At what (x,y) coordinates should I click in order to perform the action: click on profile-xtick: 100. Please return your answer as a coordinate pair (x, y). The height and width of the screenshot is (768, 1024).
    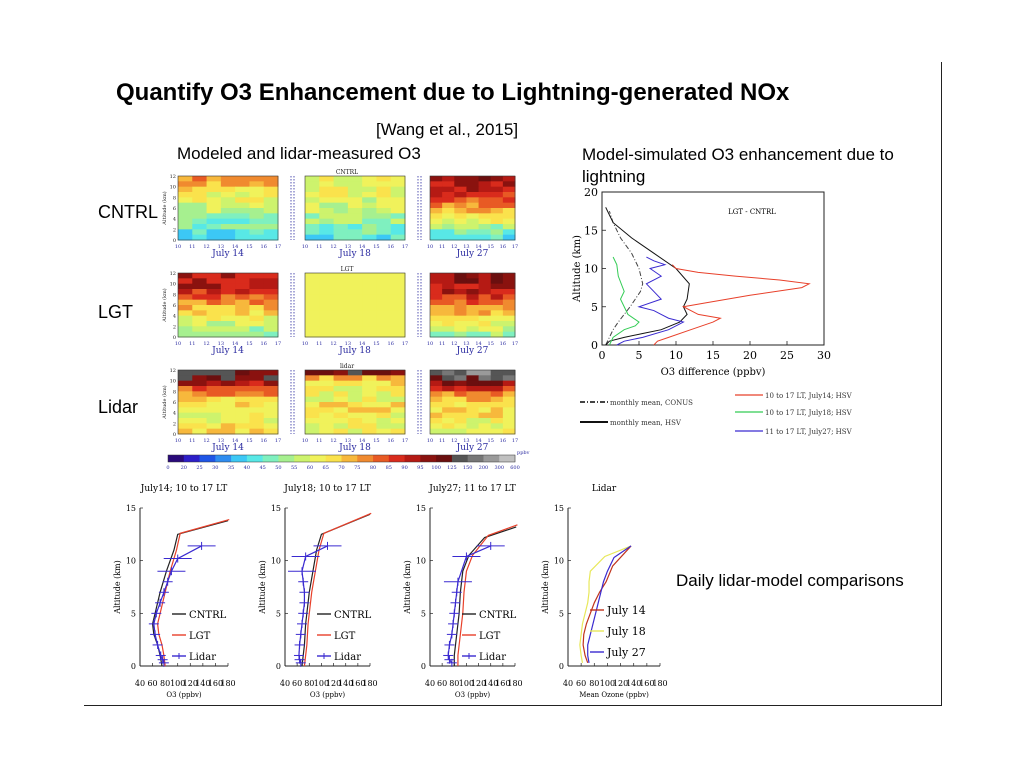
    Looking at the image, I should click on (177, 683).